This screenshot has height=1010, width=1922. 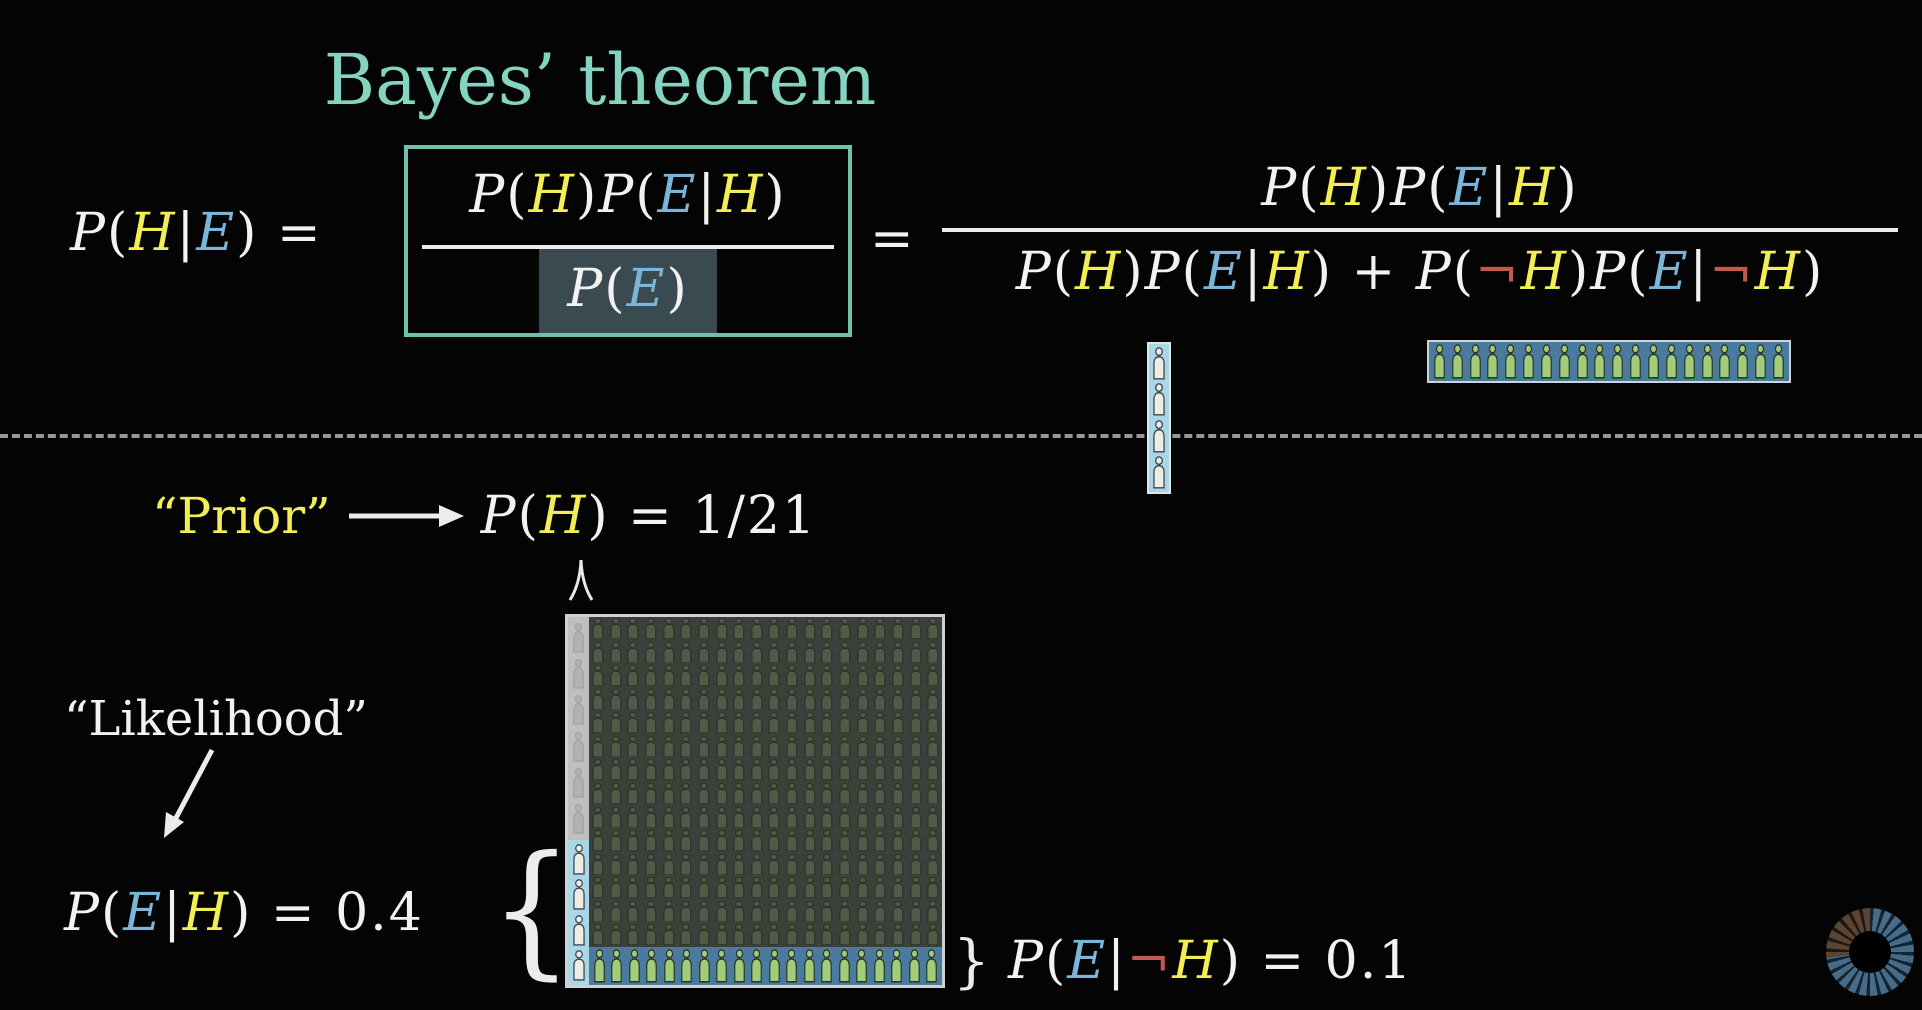 I want to click on expanded-numerator-formula: P(H)P(E|H), so click(x=1420, y=188).